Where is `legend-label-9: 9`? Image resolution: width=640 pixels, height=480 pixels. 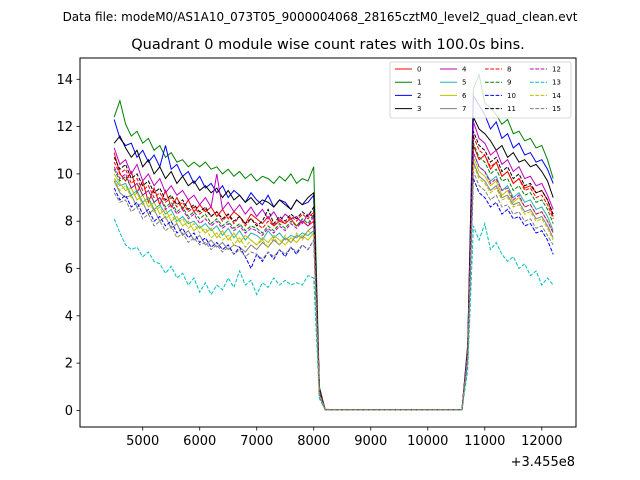 legend-label-9: 9 is located at coordinates (509, 83).